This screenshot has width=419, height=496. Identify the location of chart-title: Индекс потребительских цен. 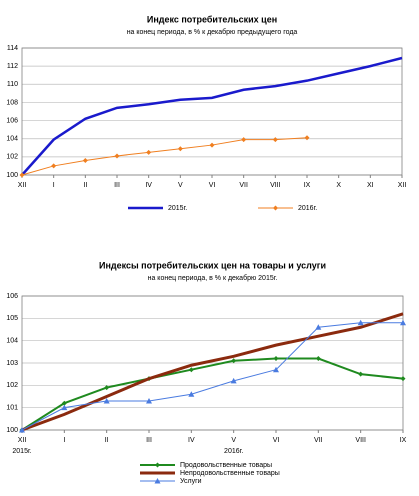
(212, 19).